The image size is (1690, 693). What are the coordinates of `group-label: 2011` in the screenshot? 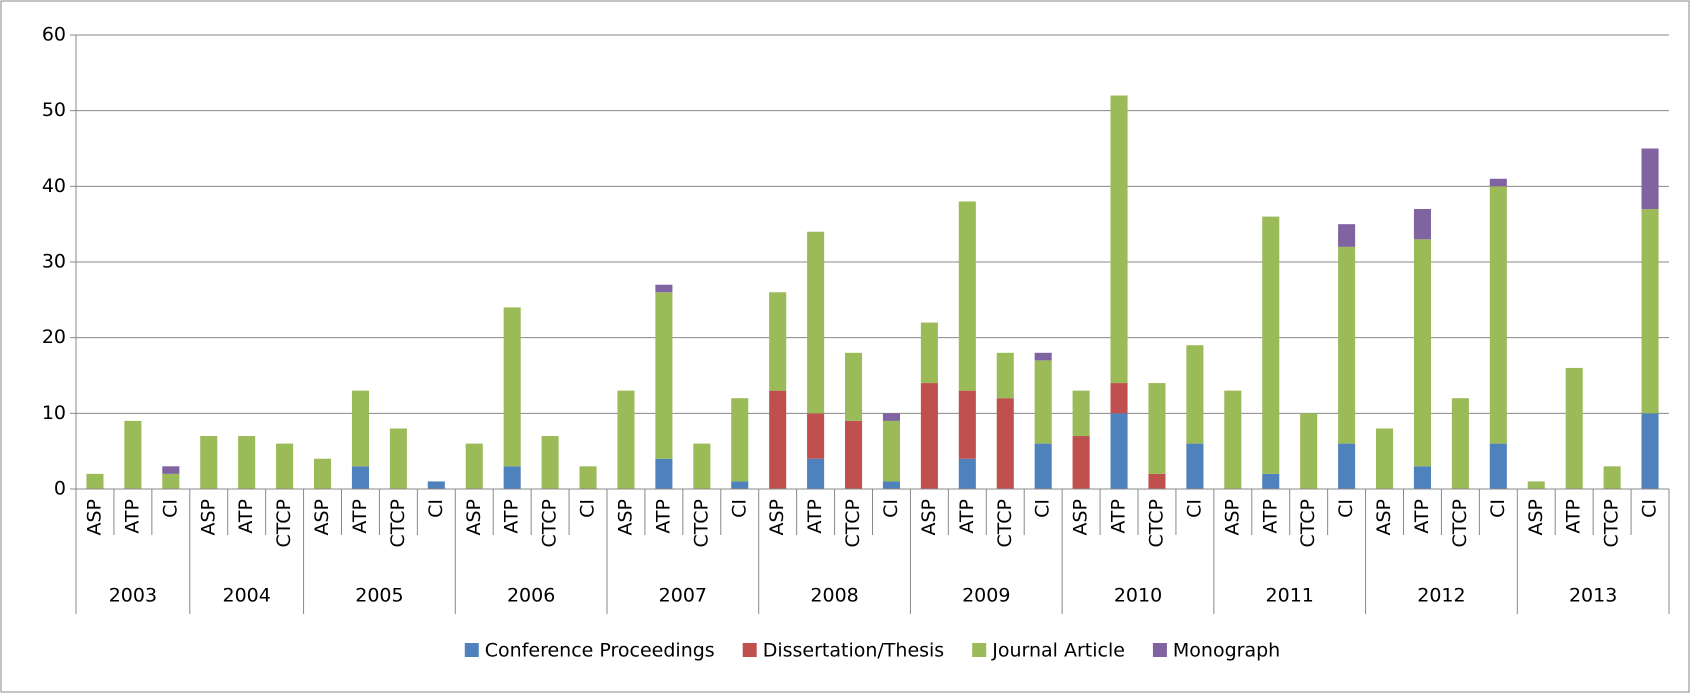 It's located at (1290, 596).